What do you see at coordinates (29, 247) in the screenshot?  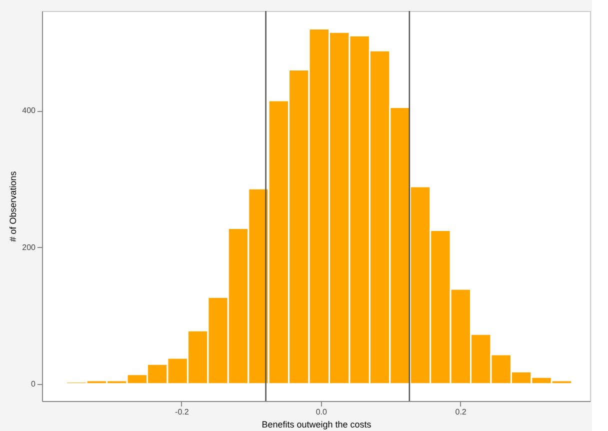 I see `y-tick-label: 200` at bounding box center [29, 247].